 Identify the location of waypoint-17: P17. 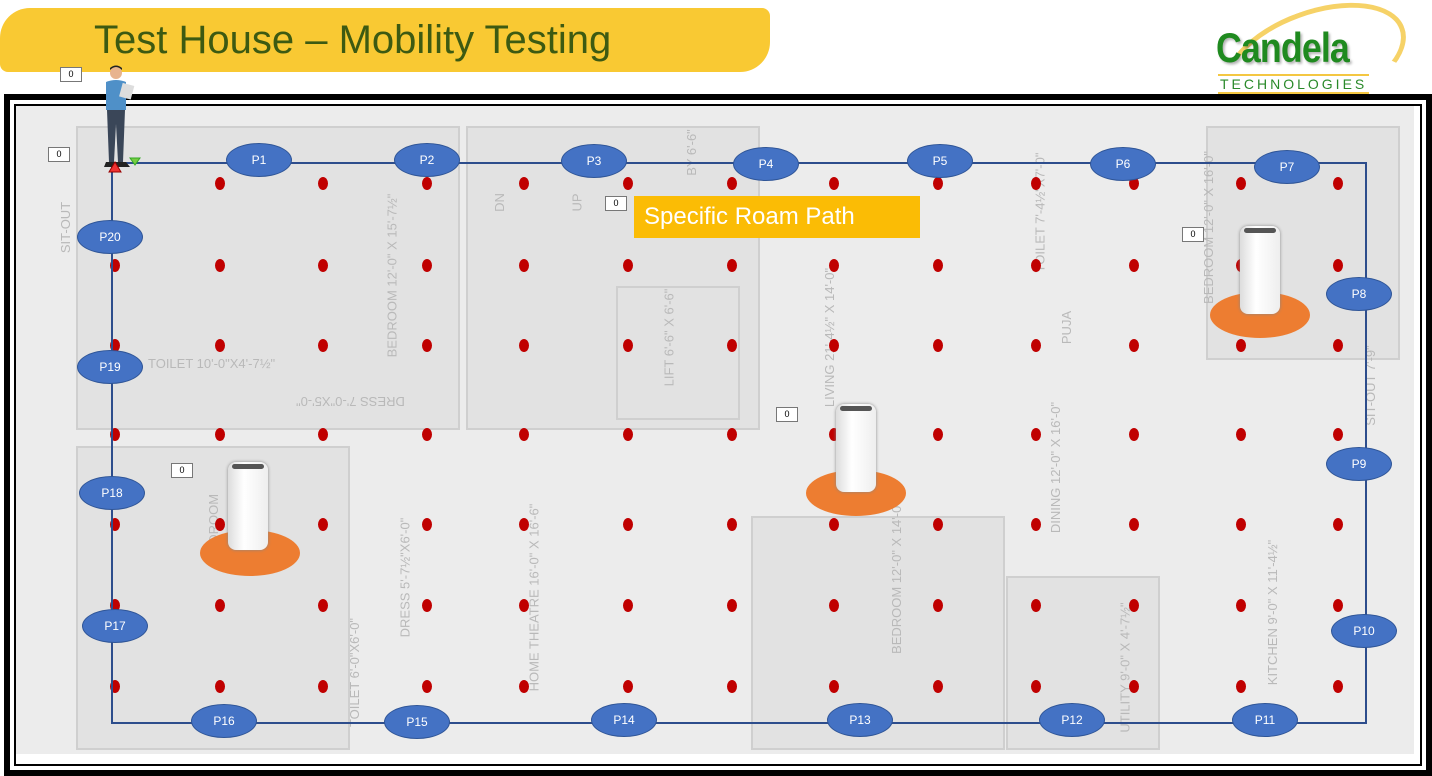
(115, 626).